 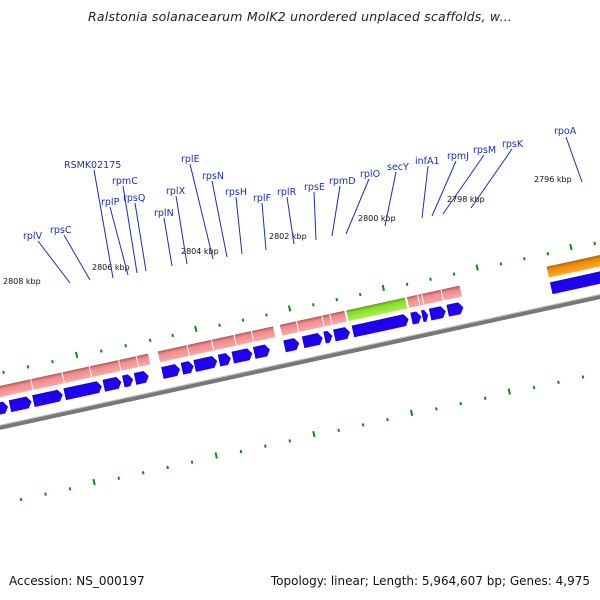 I want to click on gene-label-rpmD: rpmD, so click(x=342, y=181).